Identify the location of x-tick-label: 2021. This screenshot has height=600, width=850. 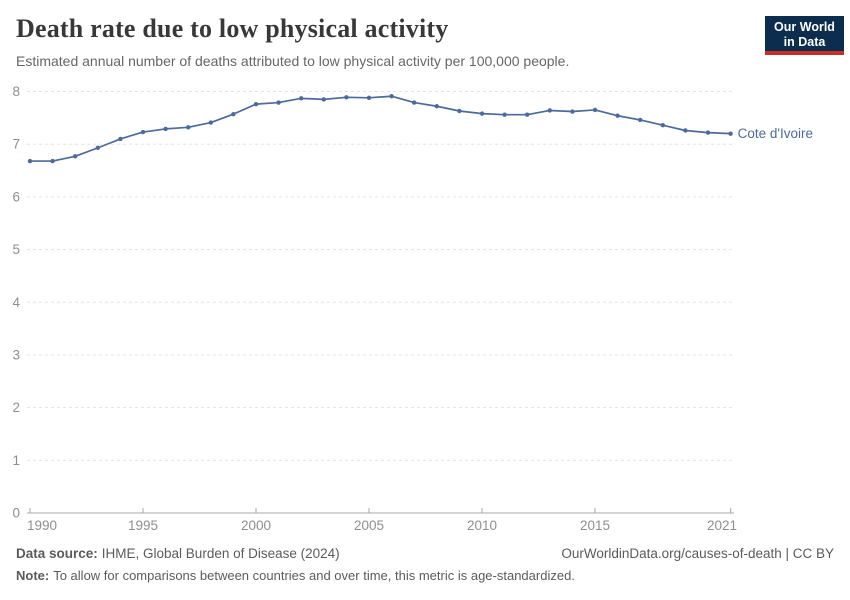
(722, 525).